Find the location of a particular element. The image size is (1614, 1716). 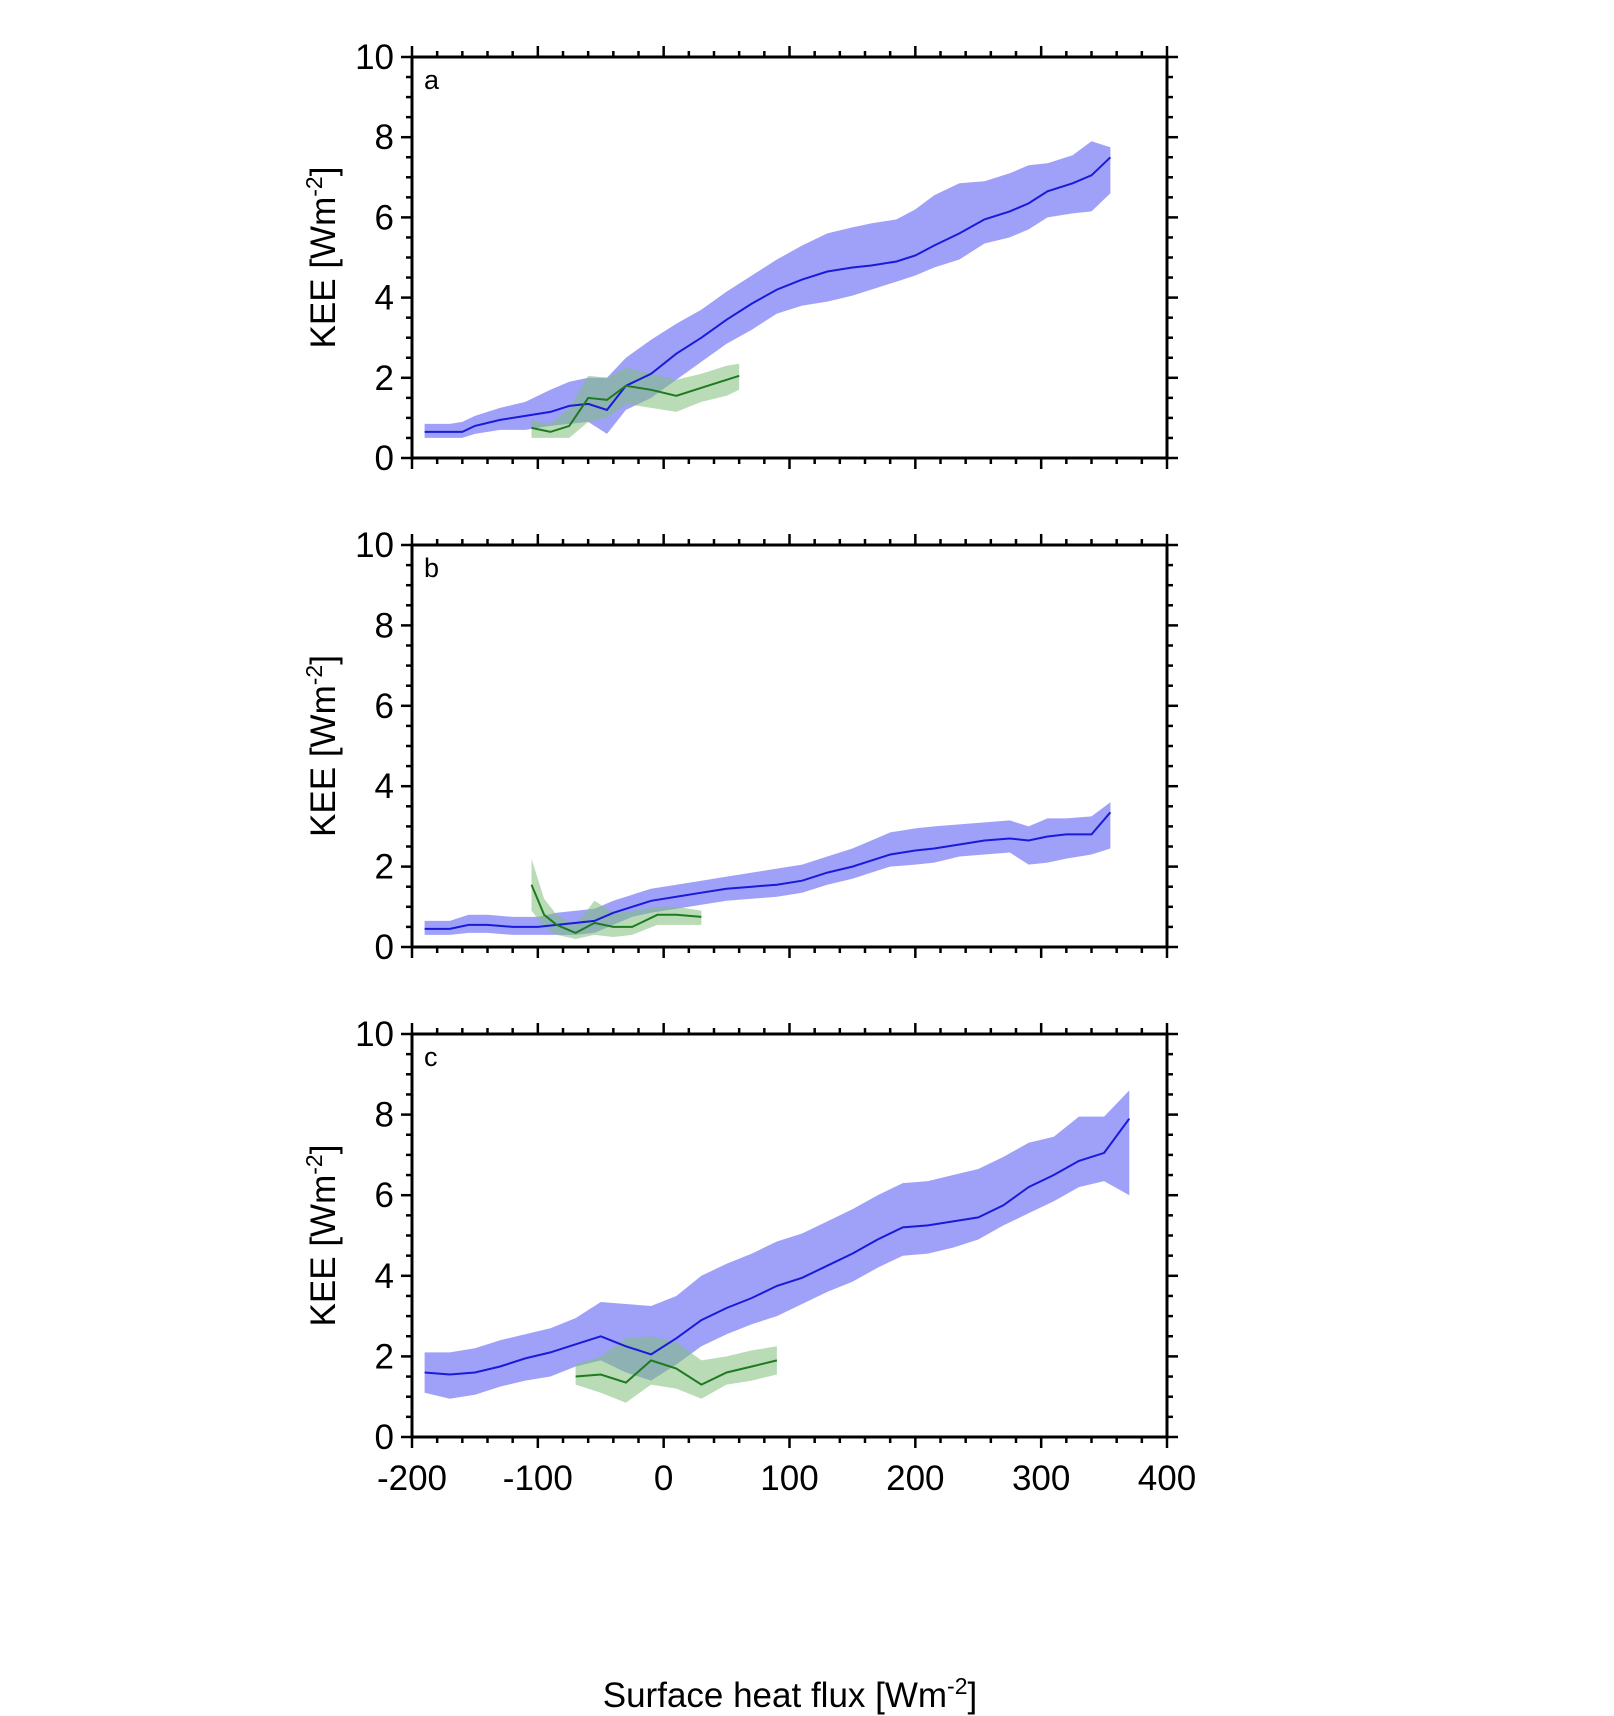

svg-text: Surface heat flux [Wm-2] is located at coordinates (790, 1694).